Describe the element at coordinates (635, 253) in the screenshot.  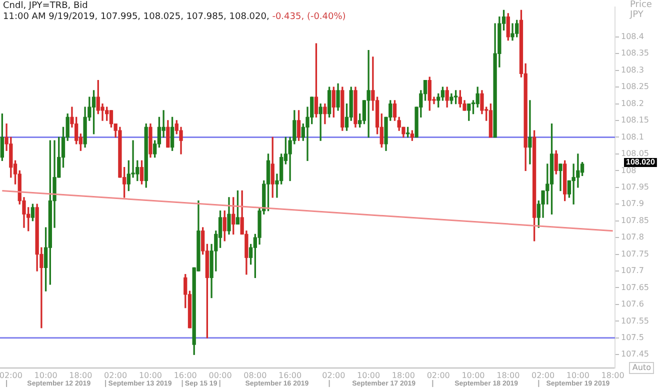
I see `y-tick-label: 107.75` at that location.